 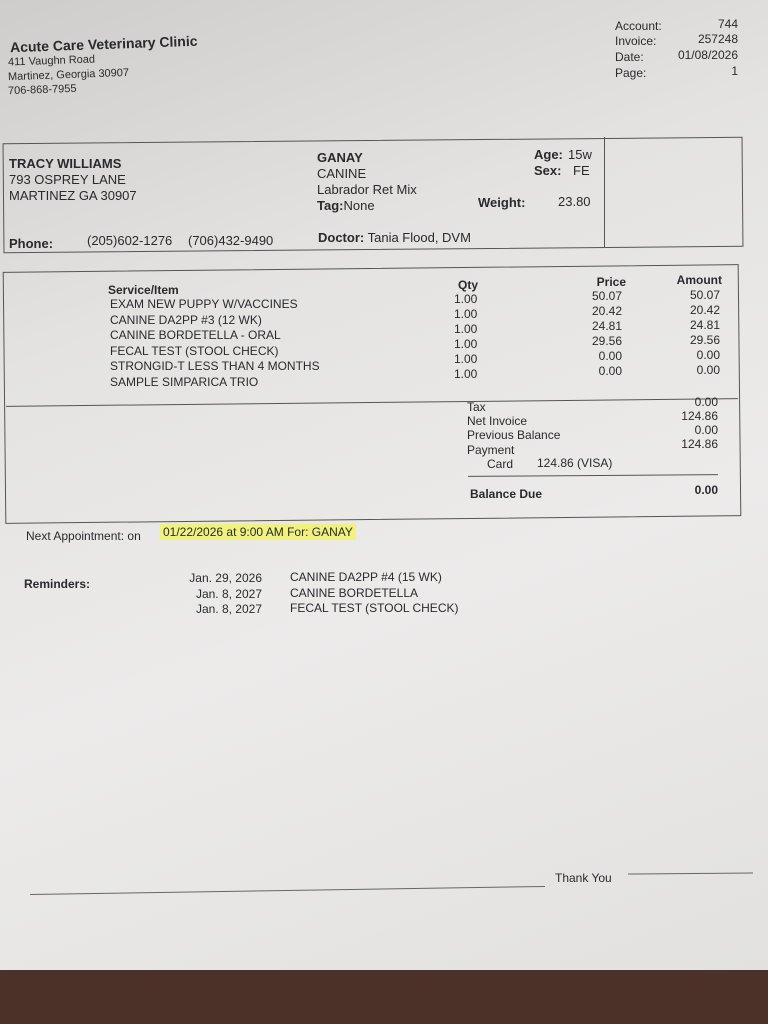 I want to click on invoice-value: 257248, so click(x=717, y=39).